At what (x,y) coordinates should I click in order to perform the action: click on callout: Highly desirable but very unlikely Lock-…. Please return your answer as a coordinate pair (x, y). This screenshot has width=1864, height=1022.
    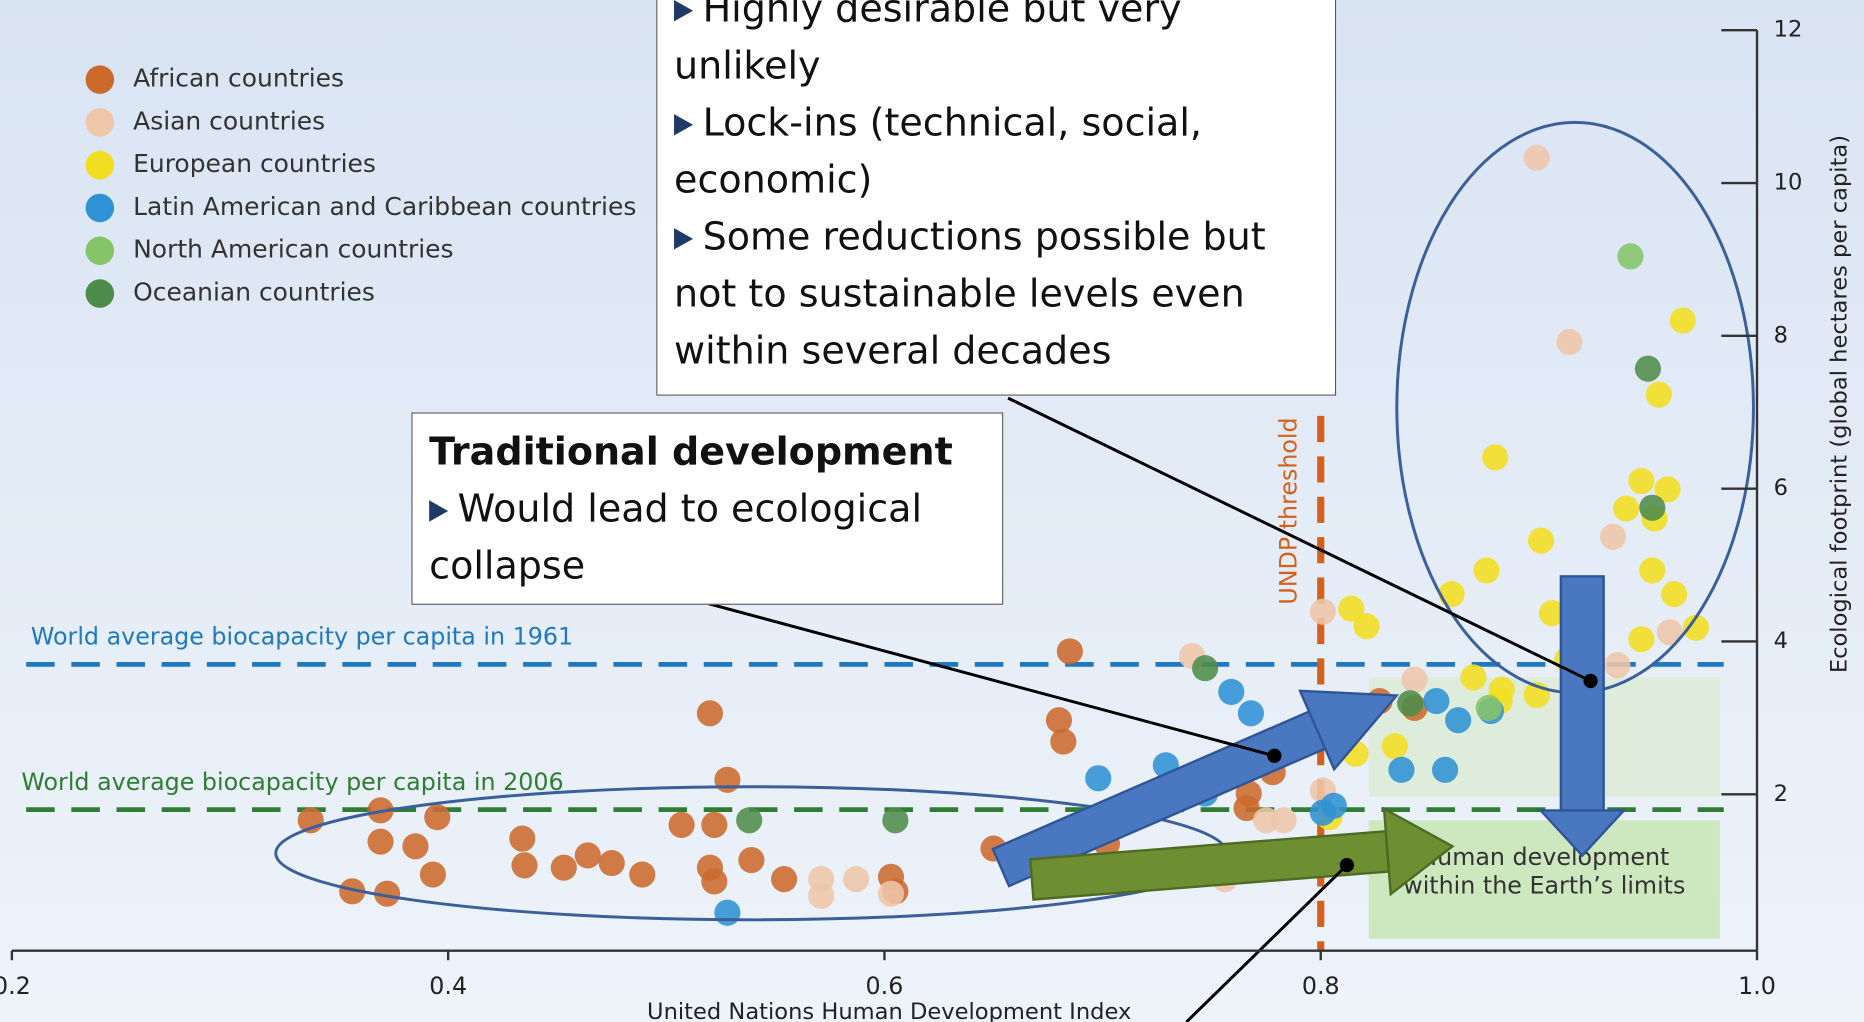
    Looking at the image, I should click on (996, 198).